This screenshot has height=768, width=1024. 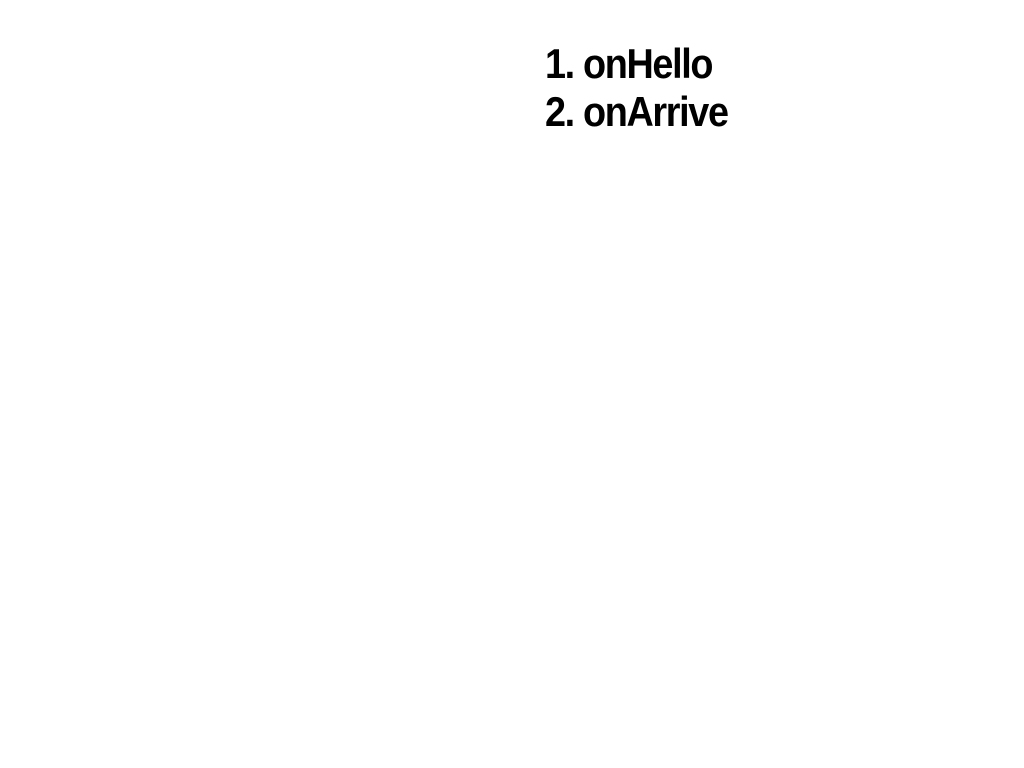 What do you see at coordinates (647, 63) in the screenshot?
I see `list-item-text: onHello` at bounding box center [647, 63].